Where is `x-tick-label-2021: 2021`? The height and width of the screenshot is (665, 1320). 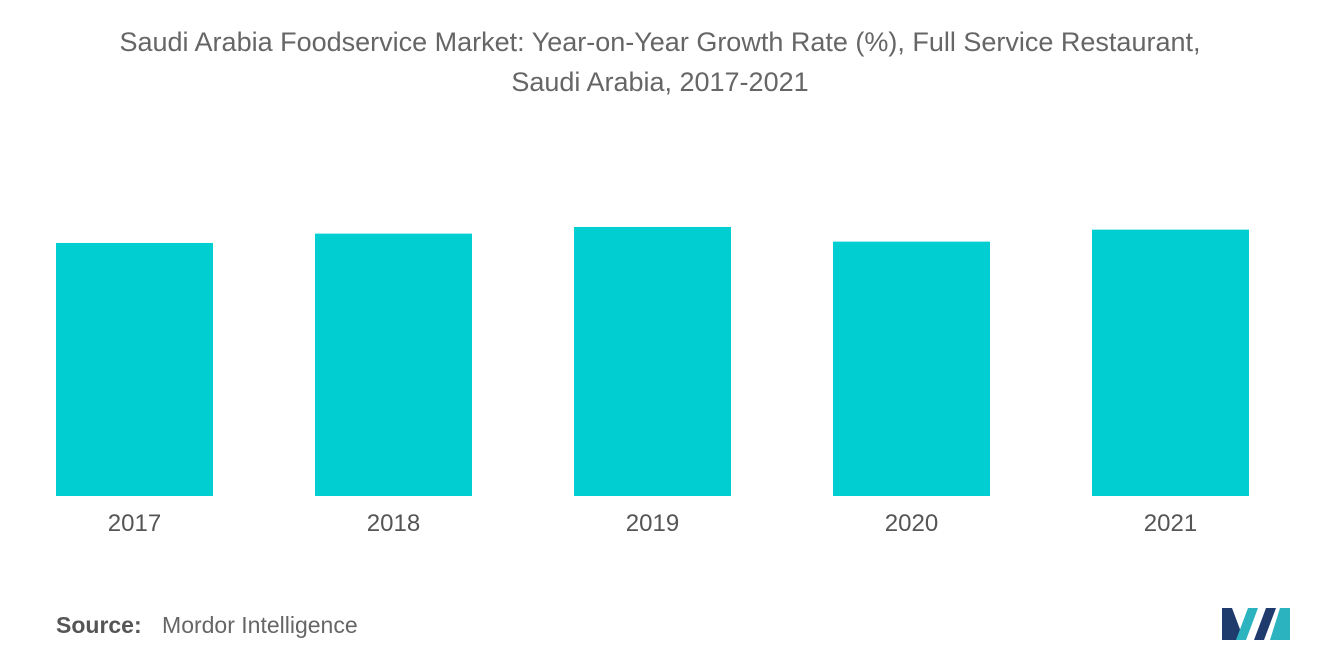
x-tick-label-2021: 2021 is located at coordinates (1170, 523).